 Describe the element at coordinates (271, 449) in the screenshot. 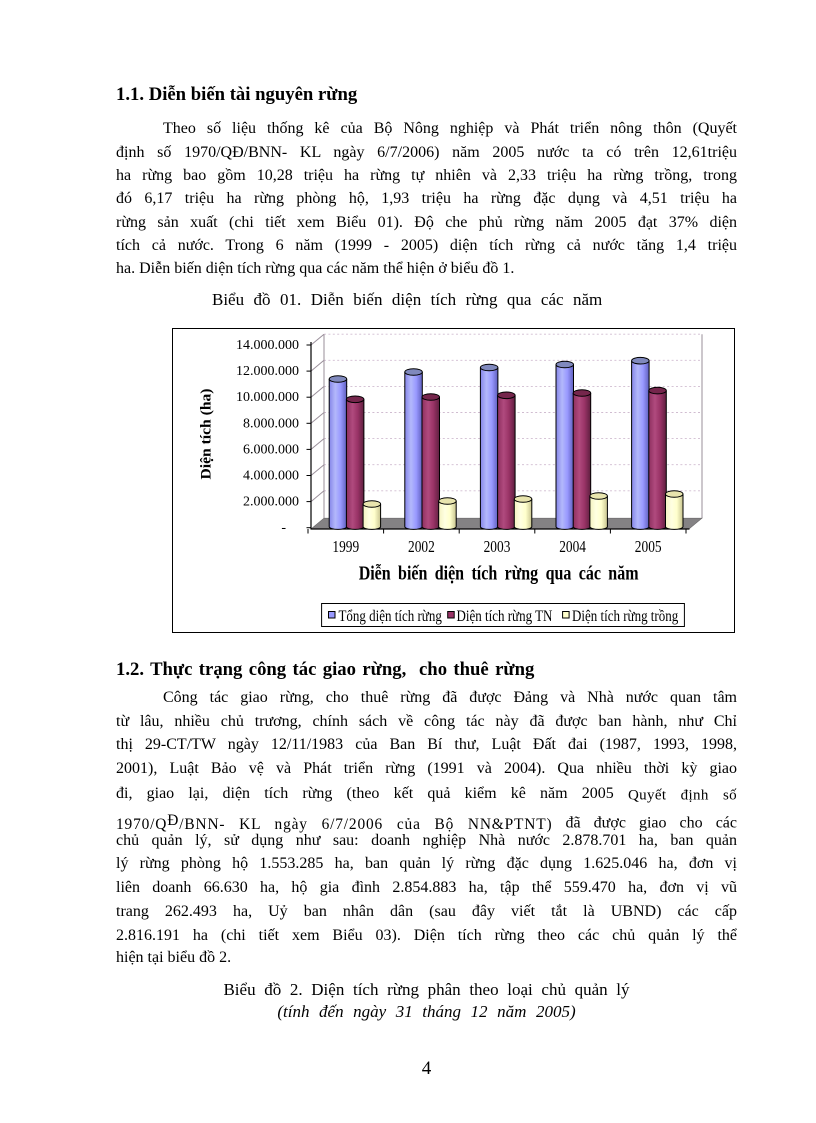

I see `svg-text: 6.000.000` at that location.